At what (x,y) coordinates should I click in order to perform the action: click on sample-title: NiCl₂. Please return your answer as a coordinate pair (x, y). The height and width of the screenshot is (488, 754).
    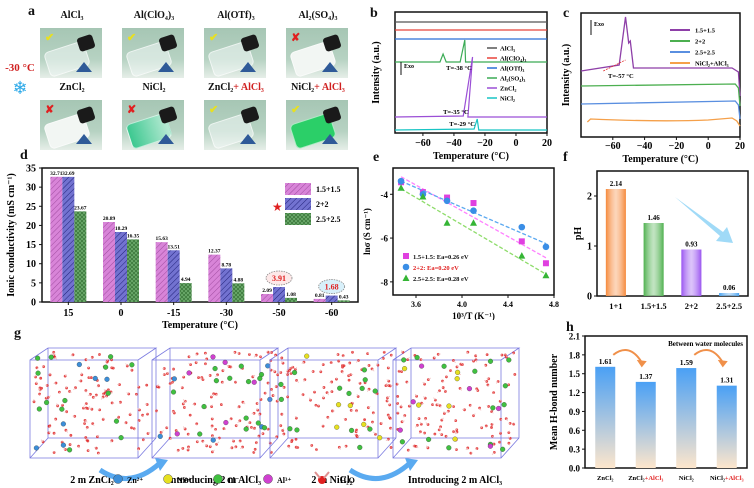
    Looking at the image, I should click on (154, 87).